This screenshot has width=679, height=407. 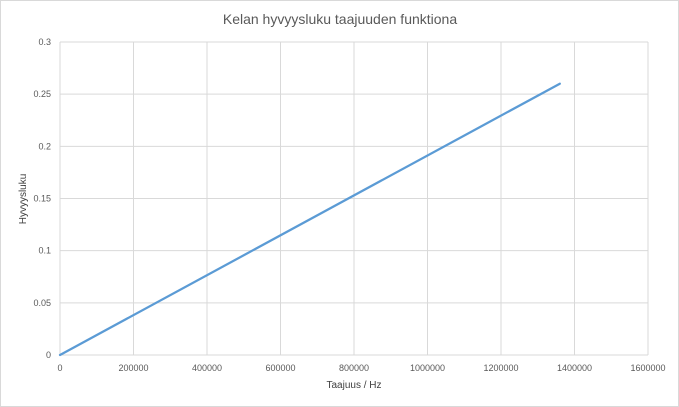 I want to click on y-tick-label: 0.15, so click(x=42, y=199).